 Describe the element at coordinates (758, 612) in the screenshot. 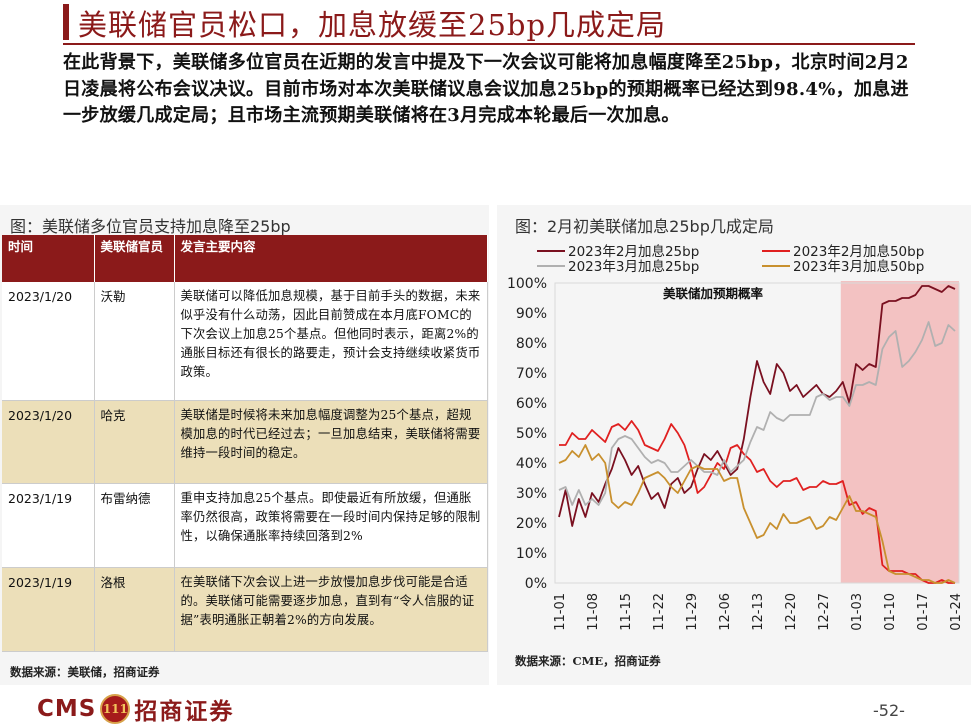

I see `x-tick-label: 12-13` at that location.